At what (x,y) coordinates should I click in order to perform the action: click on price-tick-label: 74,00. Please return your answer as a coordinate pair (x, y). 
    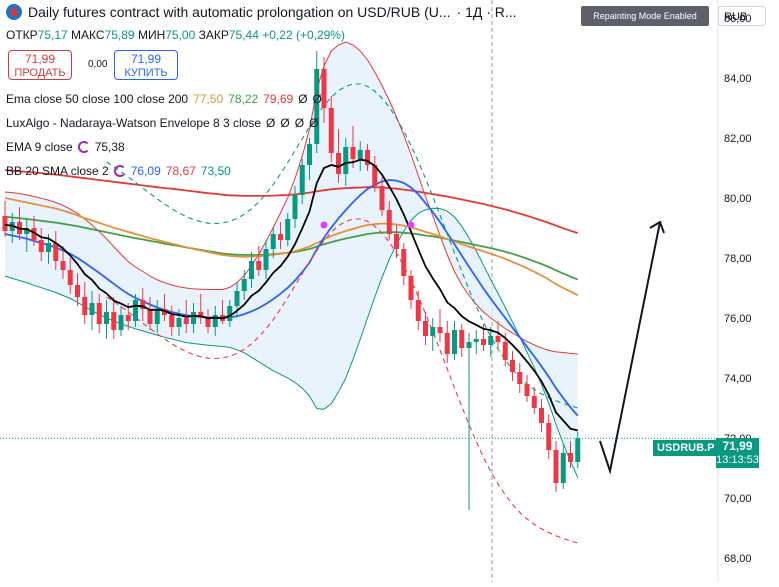
    Looking at the image, I should click on (738, 379).